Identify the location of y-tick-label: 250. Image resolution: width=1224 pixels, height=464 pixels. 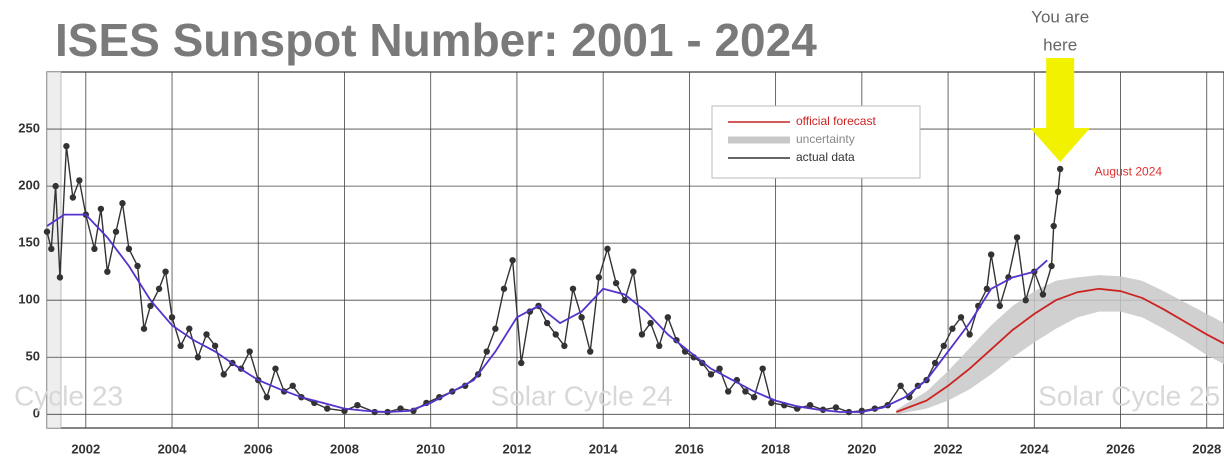
(29, 127).